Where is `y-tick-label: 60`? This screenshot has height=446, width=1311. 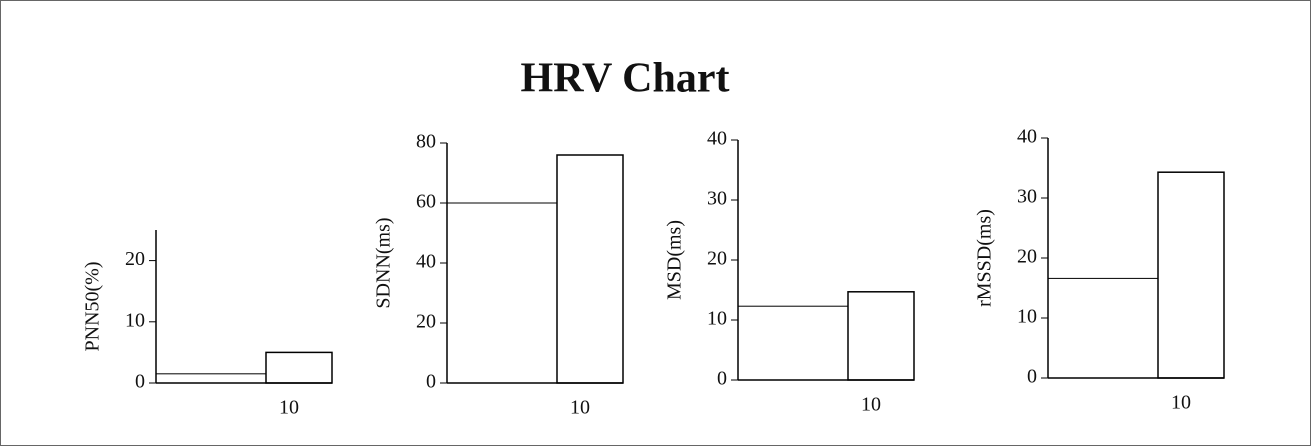
y-tick-label: 60 is located at coordinates (426, 202).